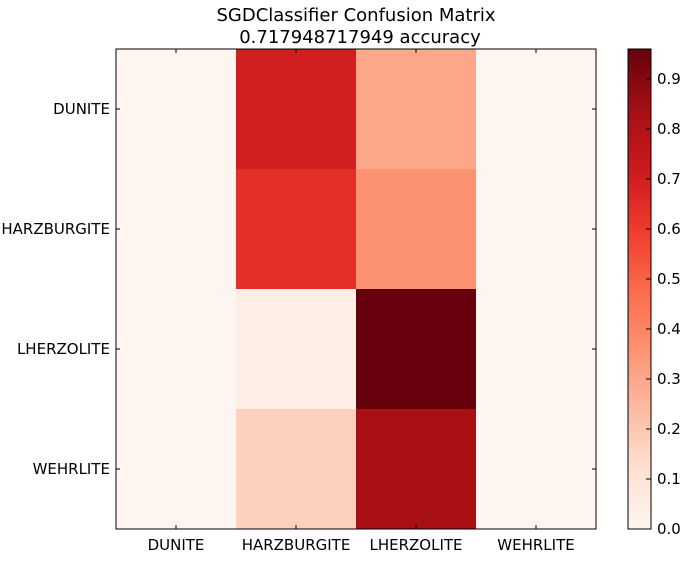 The width and height of the screenshot is (688, 566). I want to click on x-tick-label: WEHRLITE, so click(535, 545).